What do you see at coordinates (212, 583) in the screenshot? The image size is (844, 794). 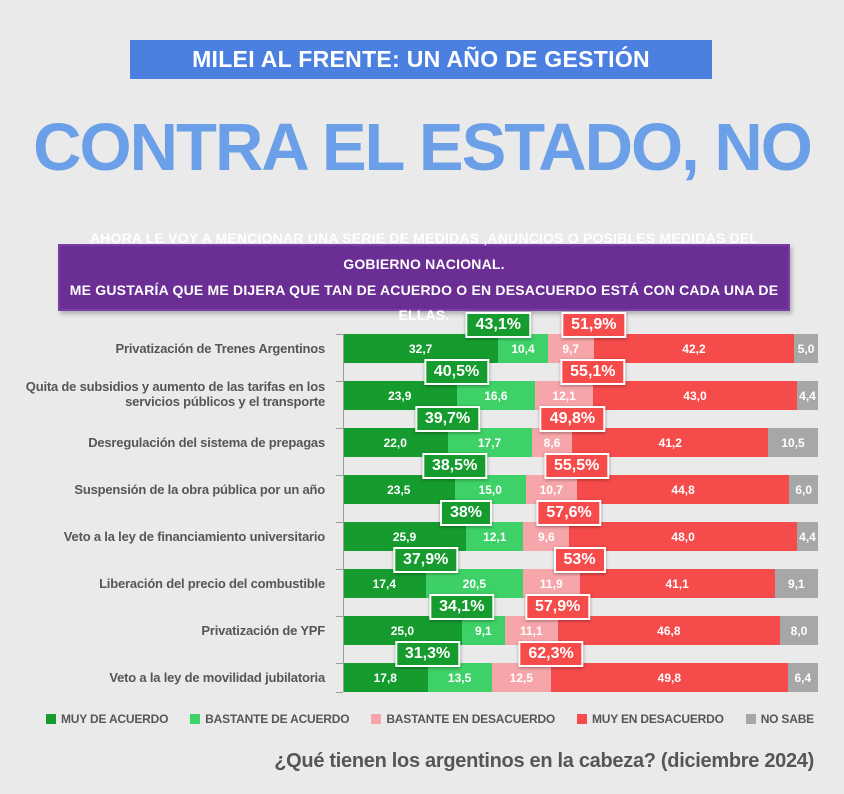 I see `row-category-label: Liberación del precio del combustible` at bounding box center [212, 583].